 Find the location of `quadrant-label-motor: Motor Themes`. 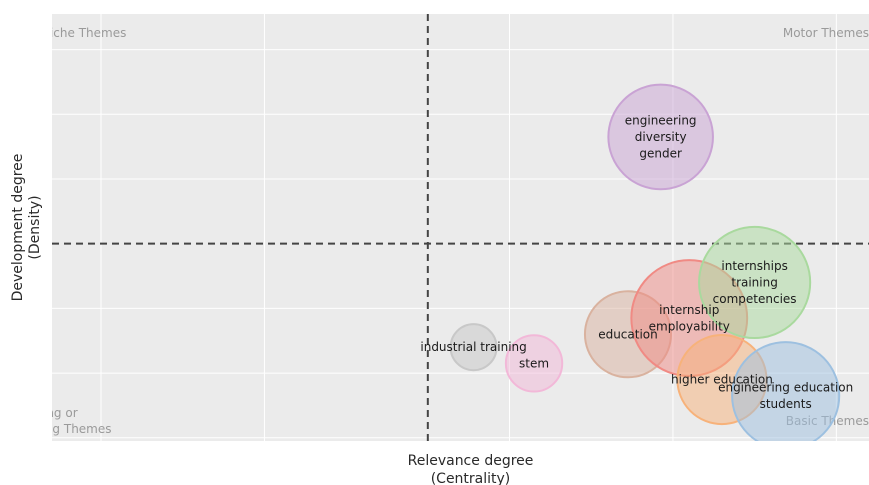

quadrant-label-motor: Motor Themes is located at coordinates (826, 33).